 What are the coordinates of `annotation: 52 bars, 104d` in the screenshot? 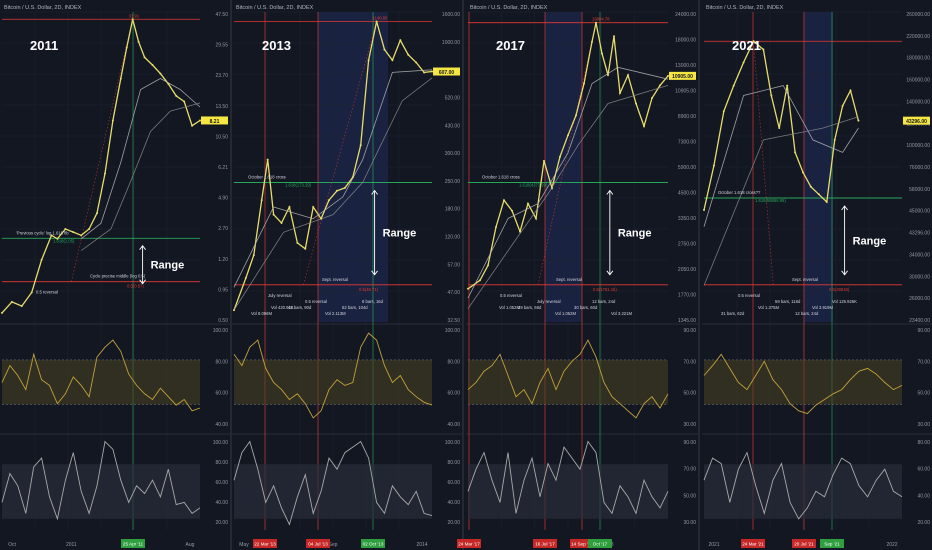 It's located at (355, 307).